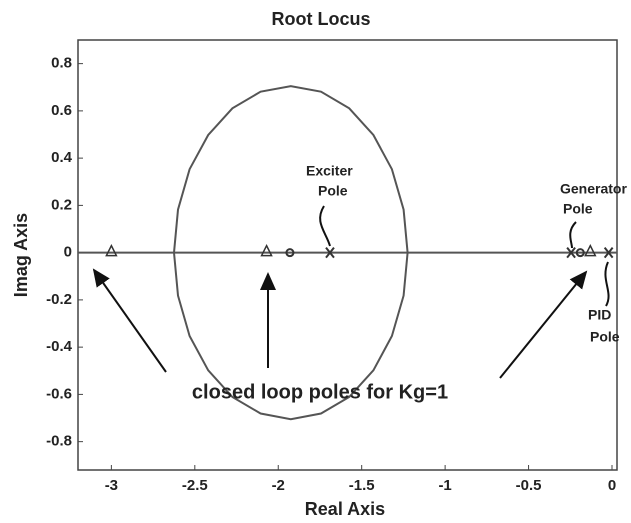 This screenshot has width=631, height=523. What do you see at coordinates (320, 392) in the screenshot?
I see `annotation: closed loop poles for Kg=1` at bounding box center [320, 392].